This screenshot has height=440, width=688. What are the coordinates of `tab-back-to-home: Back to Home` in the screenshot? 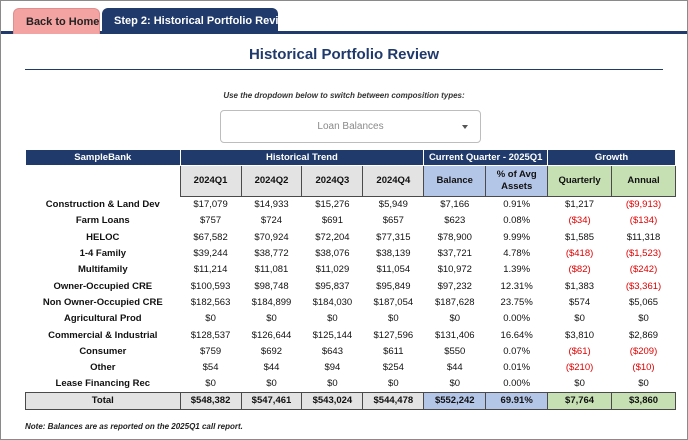 It's located at (56, 21).